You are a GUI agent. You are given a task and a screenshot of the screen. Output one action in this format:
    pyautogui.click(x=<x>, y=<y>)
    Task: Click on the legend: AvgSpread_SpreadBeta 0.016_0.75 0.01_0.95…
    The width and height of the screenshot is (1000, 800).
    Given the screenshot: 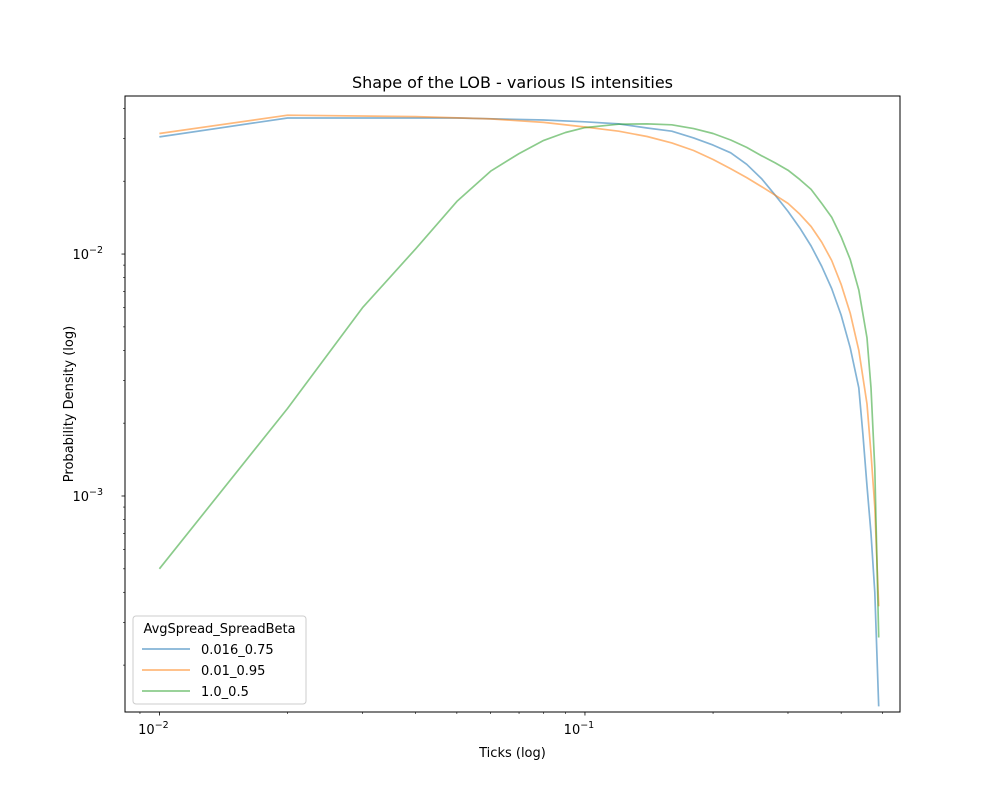 What is the action you would take?
    pyautogui.click(x=219, y=660)
    